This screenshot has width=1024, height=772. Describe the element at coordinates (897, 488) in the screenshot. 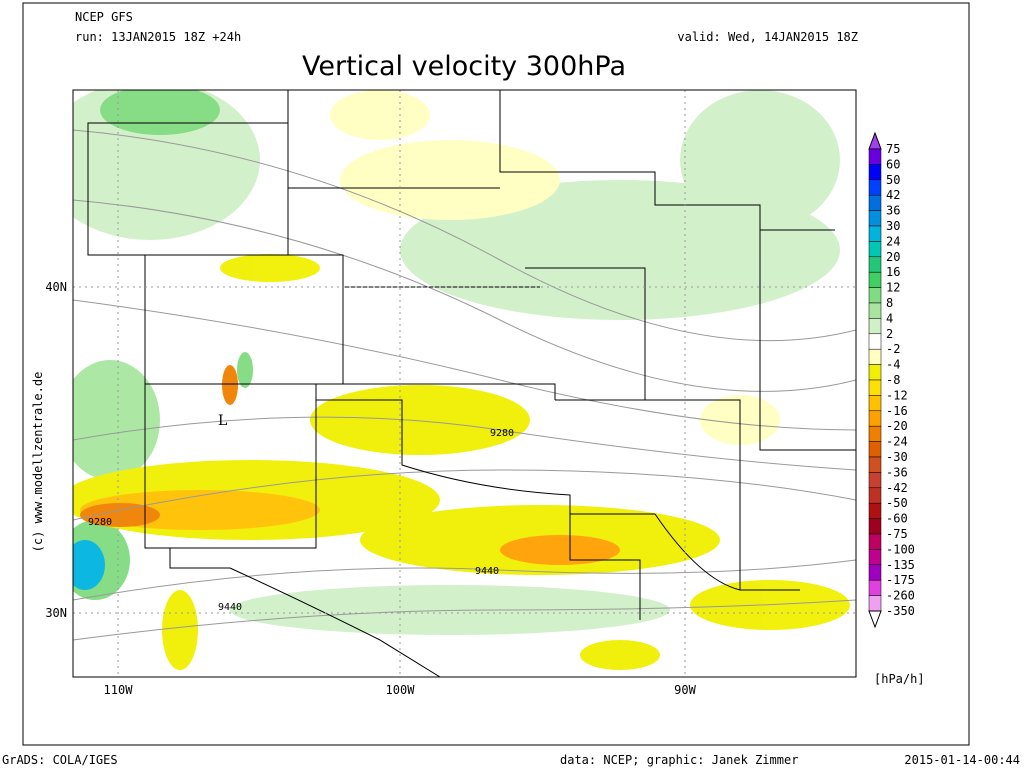

I see `colorbar-label: -42` at that location.